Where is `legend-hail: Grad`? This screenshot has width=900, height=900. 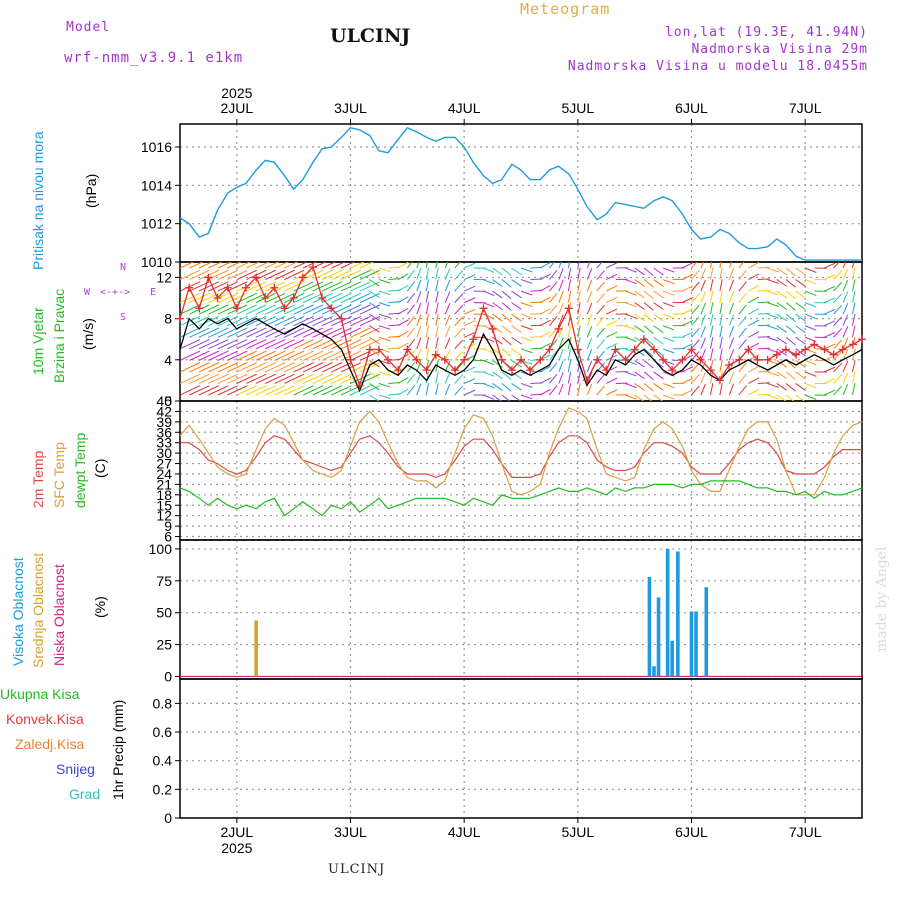
legend-hail: Grad is located at coordinates (85, 794).